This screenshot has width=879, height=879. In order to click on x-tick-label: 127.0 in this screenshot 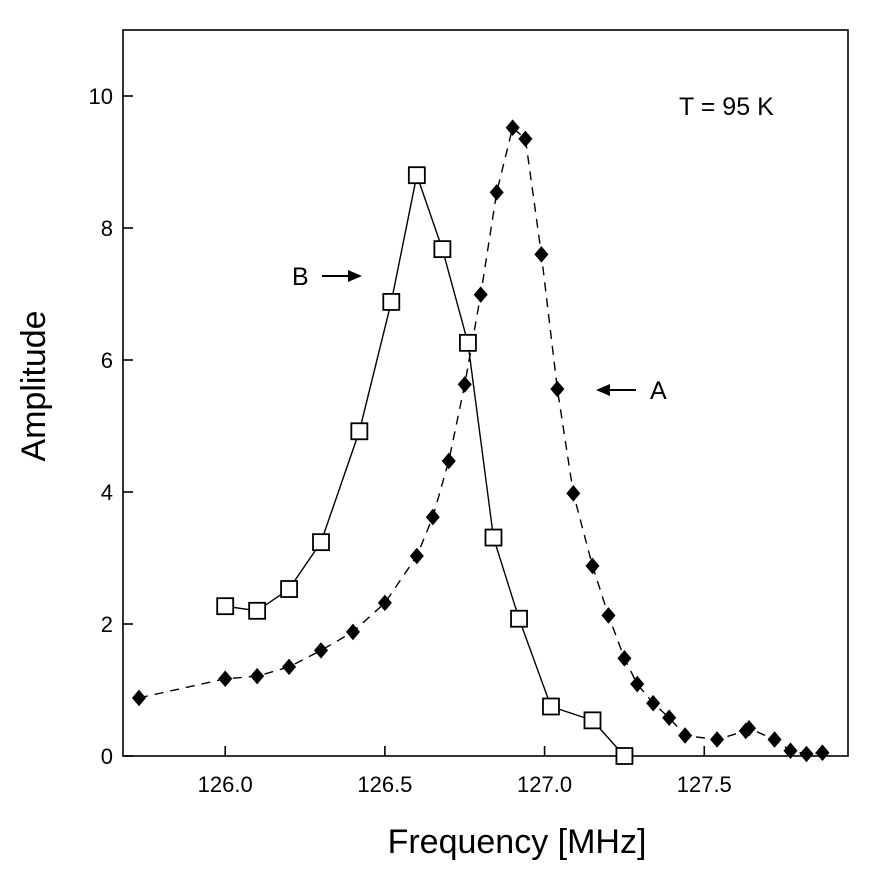, I will do `click(544, 784)`.